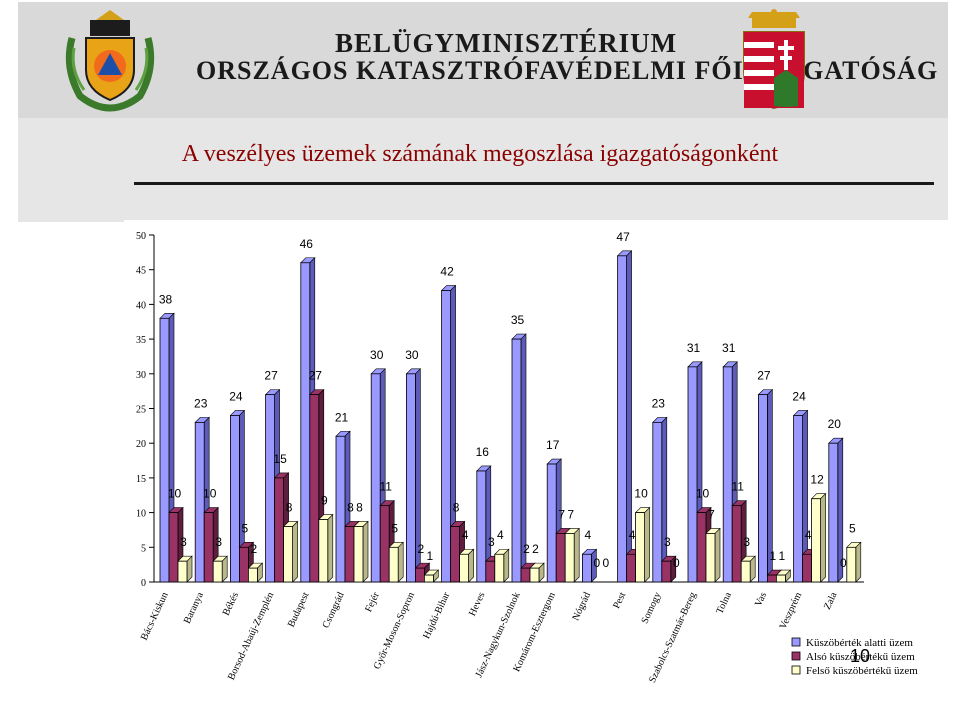  What do you see at coordinates (141, 479) in the screenshot?
I see `y-tick-label: 15` at bounding box center [141, 479].